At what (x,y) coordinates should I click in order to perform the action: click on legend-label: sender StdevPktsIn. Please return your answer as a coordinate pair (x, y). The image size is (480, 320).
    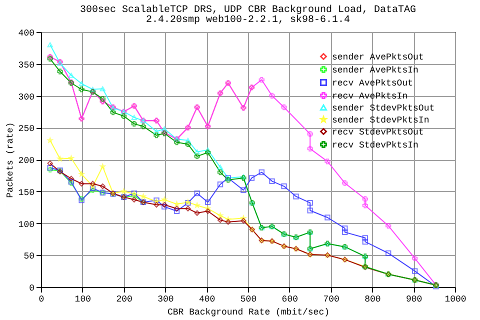
    Looking at the image, I should click on (381, 121).